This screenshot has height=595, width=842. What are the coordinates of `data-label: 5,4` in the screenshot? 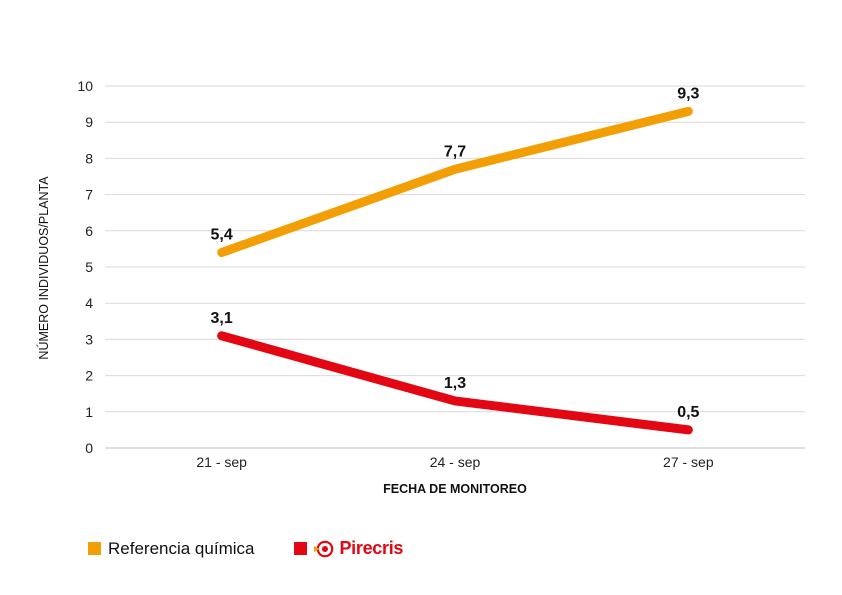 It's located at (222, 235).